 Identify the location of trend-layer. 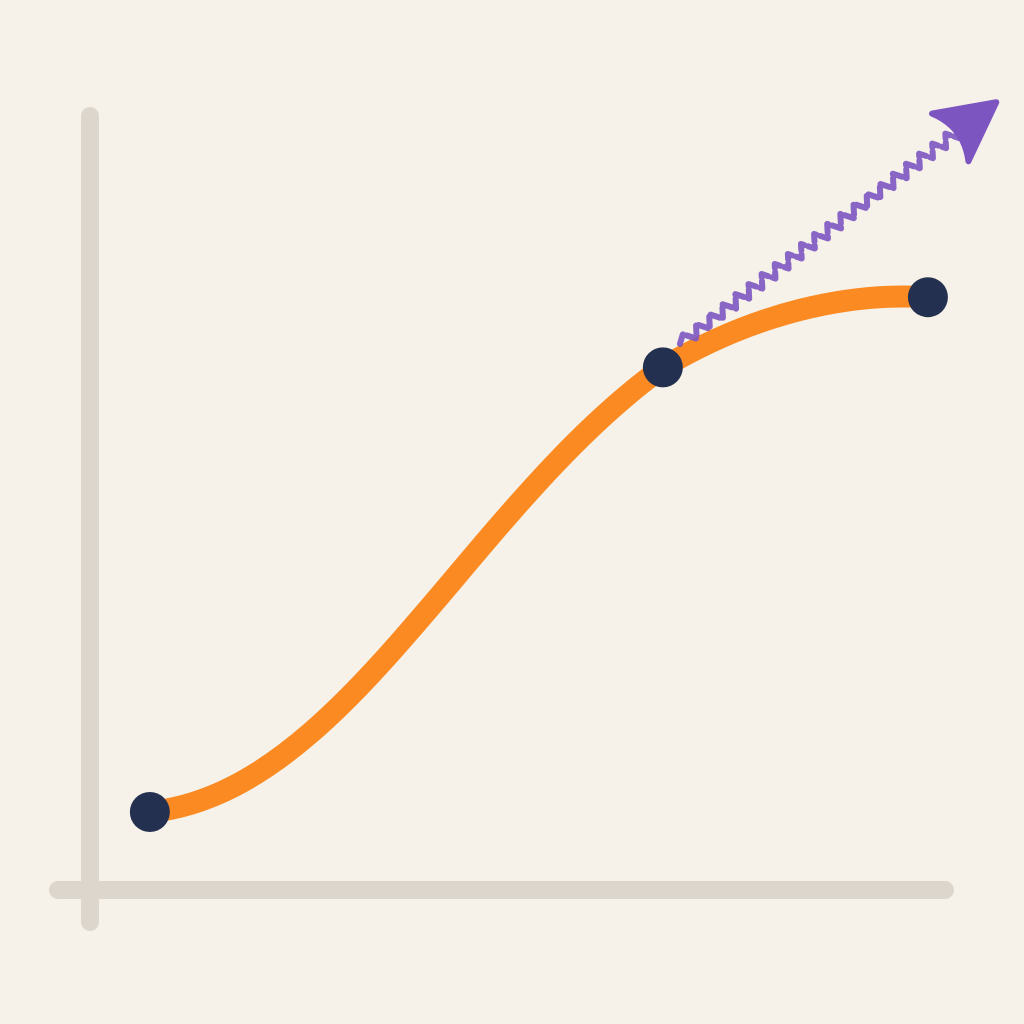
(838, 223).